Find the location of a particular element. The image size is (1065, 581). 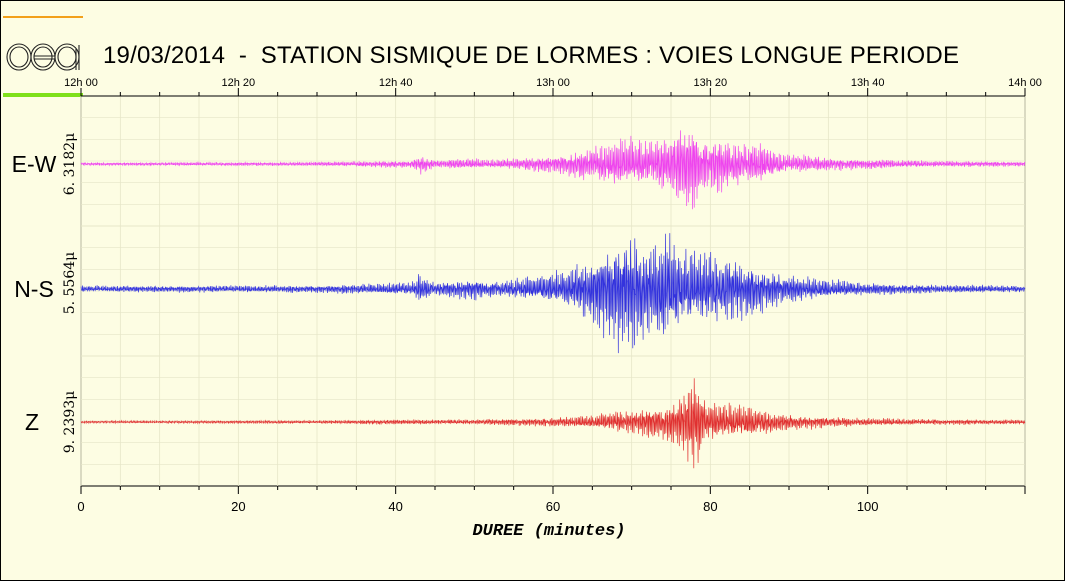

logo-orange-bar is located at coordinates (43, 17).